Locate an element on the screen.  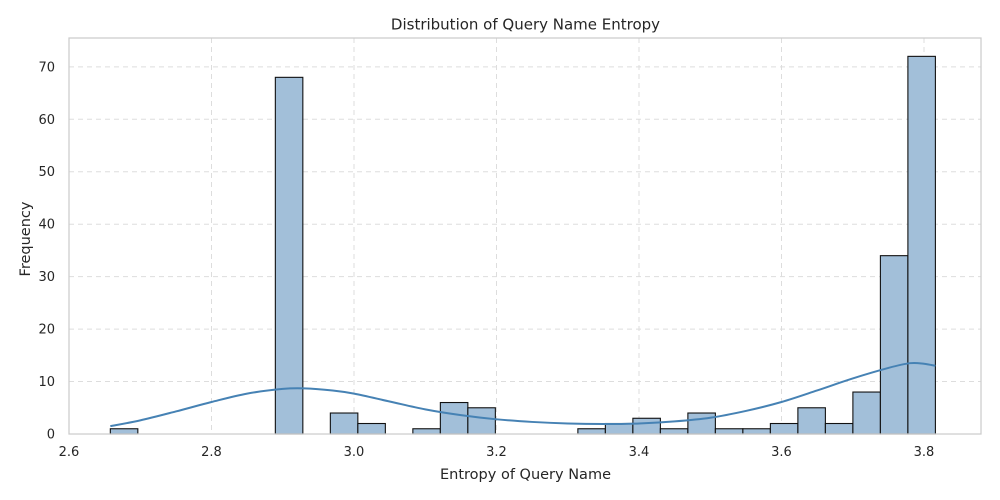
y-tick-label: 20 is located at coordinates (46, 330).